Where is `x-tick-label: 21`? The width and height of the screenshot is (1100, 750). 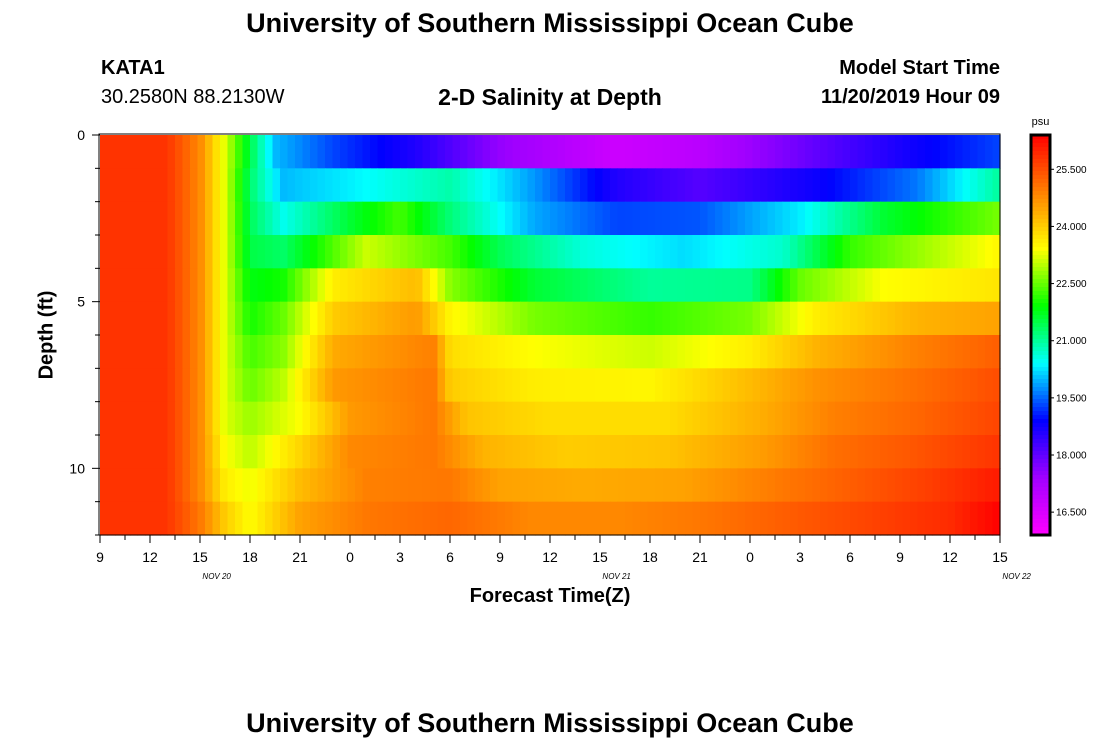
x-tick-label: 21 is located at coordinates (300, 557).